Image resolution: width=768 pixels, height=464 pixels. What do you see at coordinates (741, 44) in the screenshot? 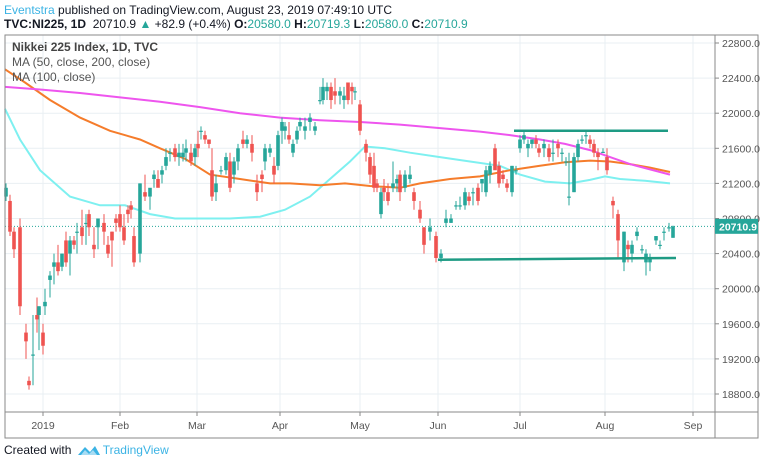
I see `svg-text: 22800.0` at bounding box center [741, 44].